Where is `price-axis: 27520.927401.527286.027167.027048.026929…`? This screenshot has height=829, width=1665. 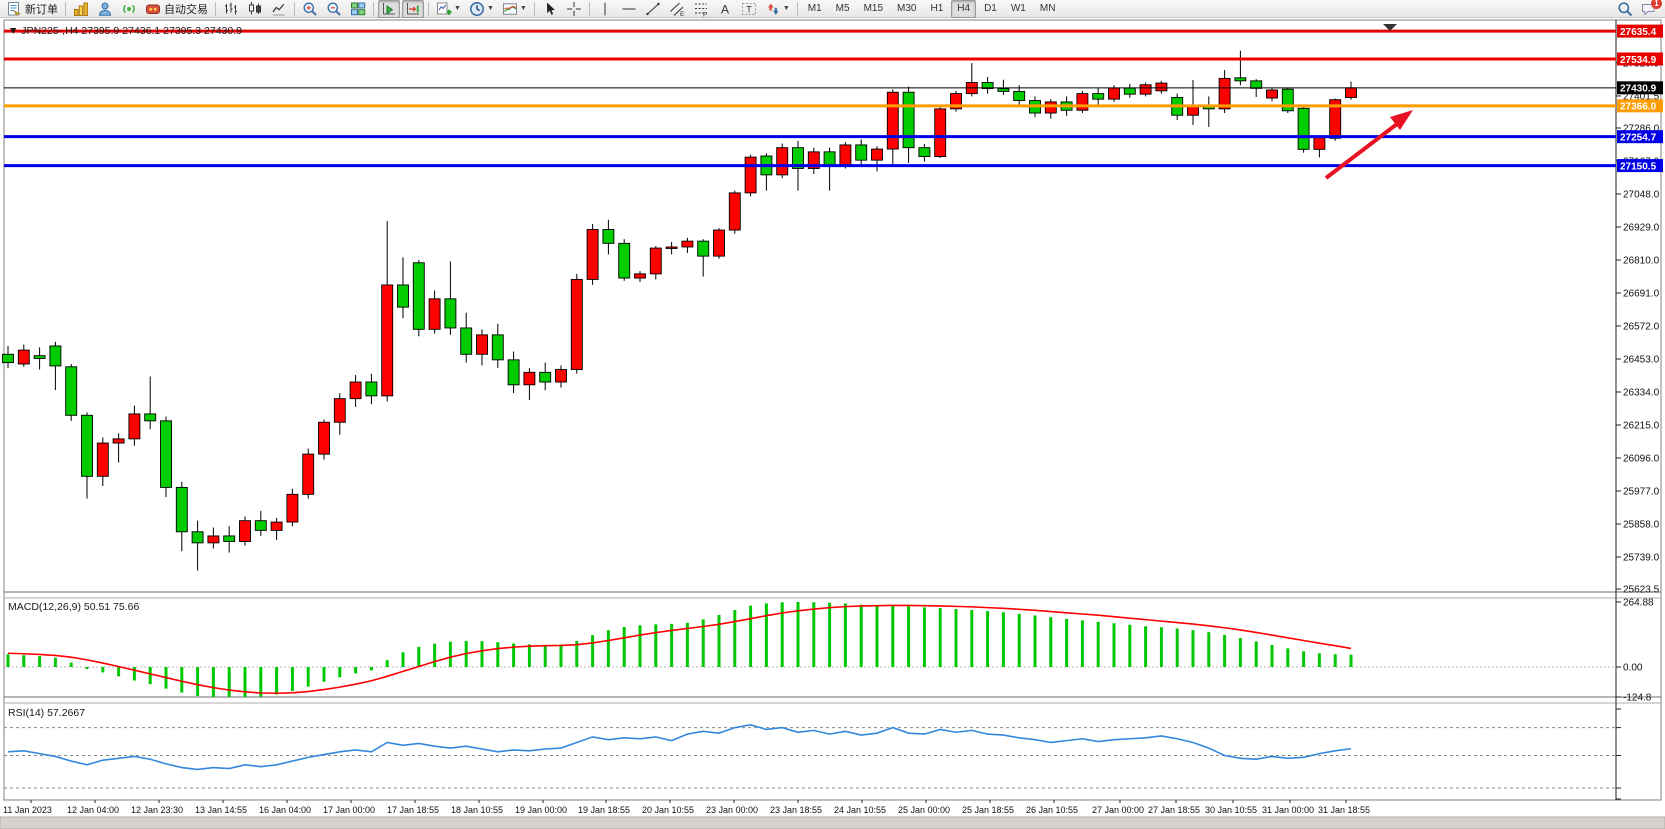 price-axis: 27520.927401.527286.027167.027048.026929… is located at coordinates (1639, 412).